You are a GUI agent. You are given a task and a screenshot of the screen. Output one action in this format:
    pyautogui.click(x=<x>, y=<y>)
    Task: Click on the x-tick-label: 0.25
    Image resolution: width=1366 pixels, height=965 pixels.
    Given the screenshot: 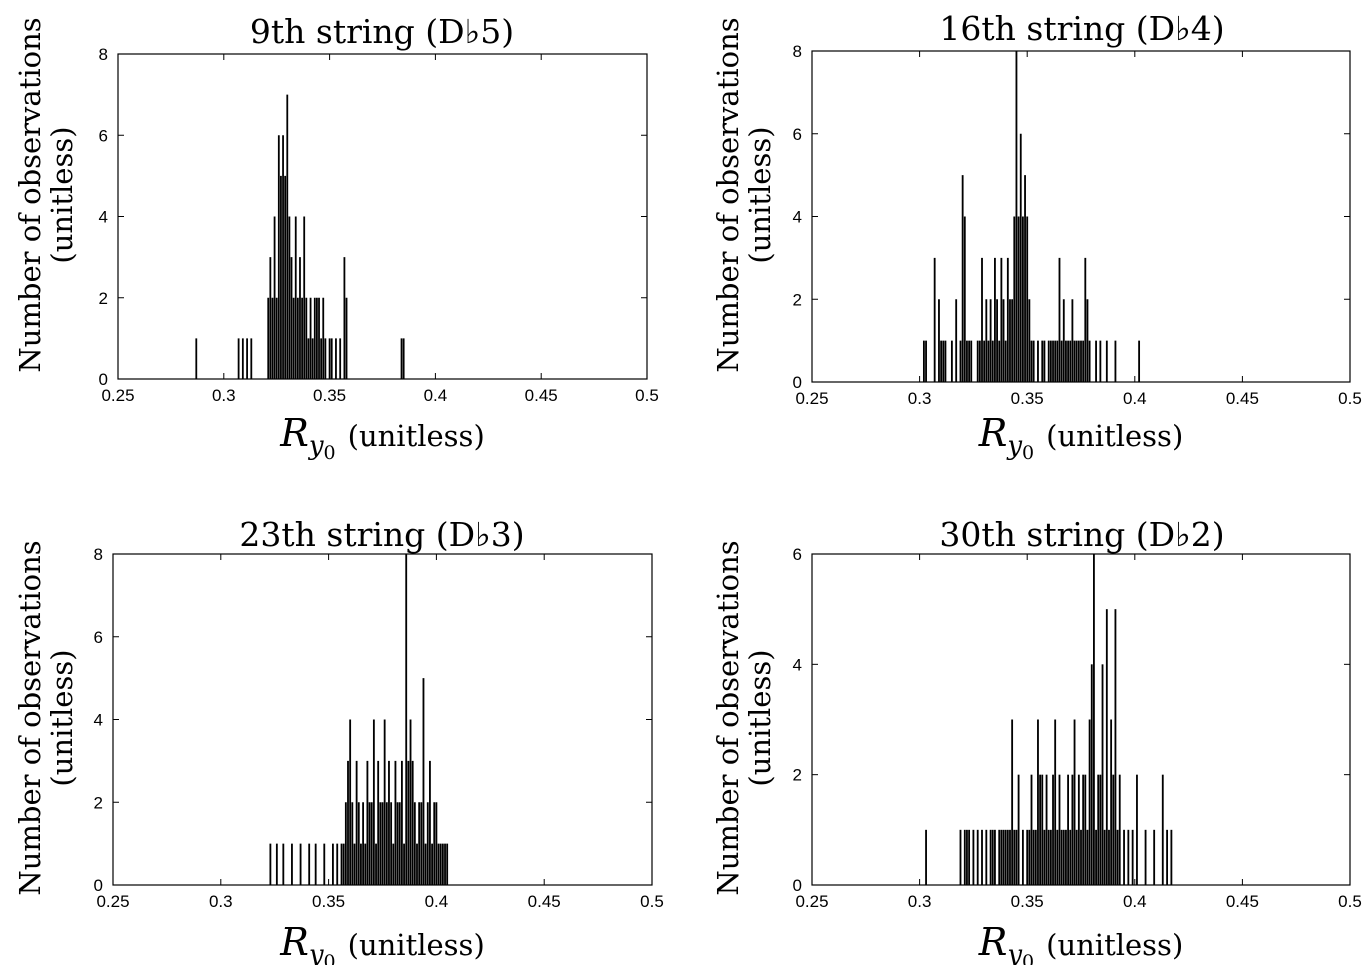 What is the action you would take?
    pyautogui.click(x=811, y=398)
    